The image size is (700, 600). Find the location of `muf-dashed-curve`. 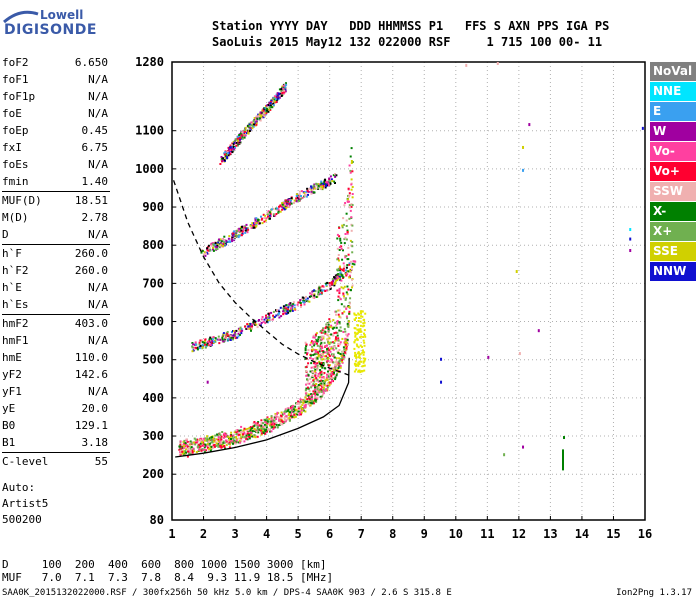

muf-dashed-curve is located at coordinates (260, 278).